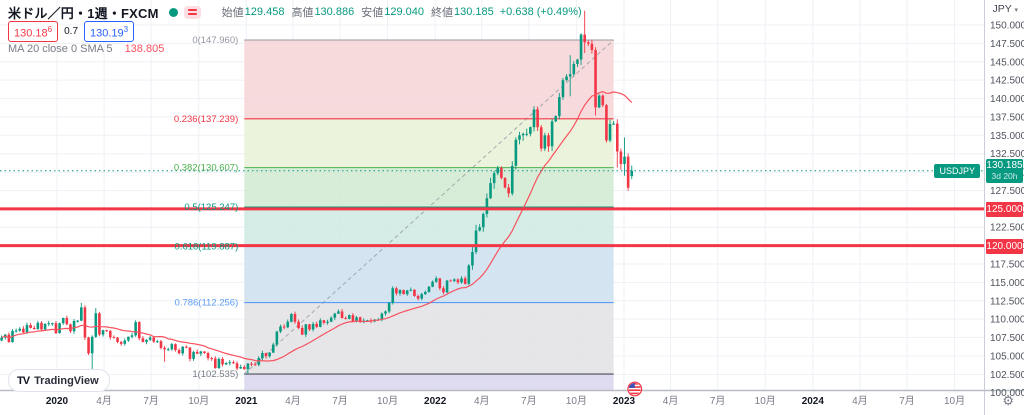 The image size is (1024, 415). Describe the element at coordinates (1007, 375) in the screenshot. I see `svg-text: 102.500` at that location.